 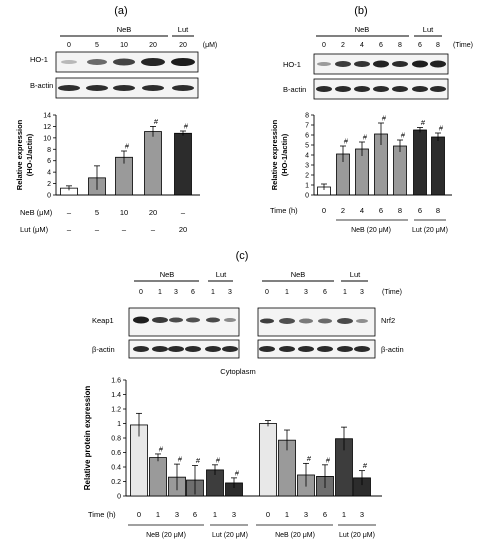 What do you see at coordinates (314, 321) in the screenshot?
I see `bands-nrf2` at bounding box center [314, 321].